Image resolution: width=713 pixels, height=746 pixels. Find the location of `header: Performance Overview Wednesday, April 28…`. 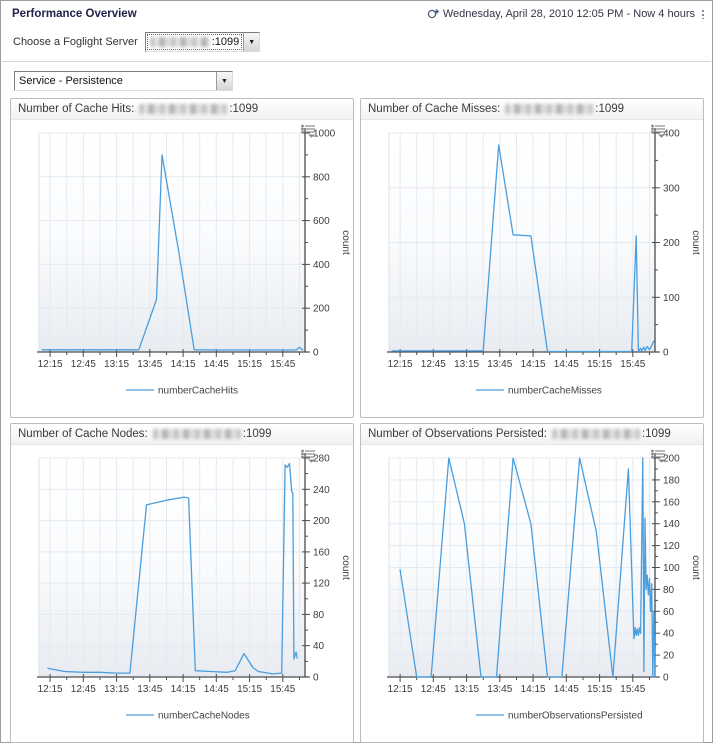

header: Performance Overview Wednesday, April 28… is located at coordinates (356, 10).